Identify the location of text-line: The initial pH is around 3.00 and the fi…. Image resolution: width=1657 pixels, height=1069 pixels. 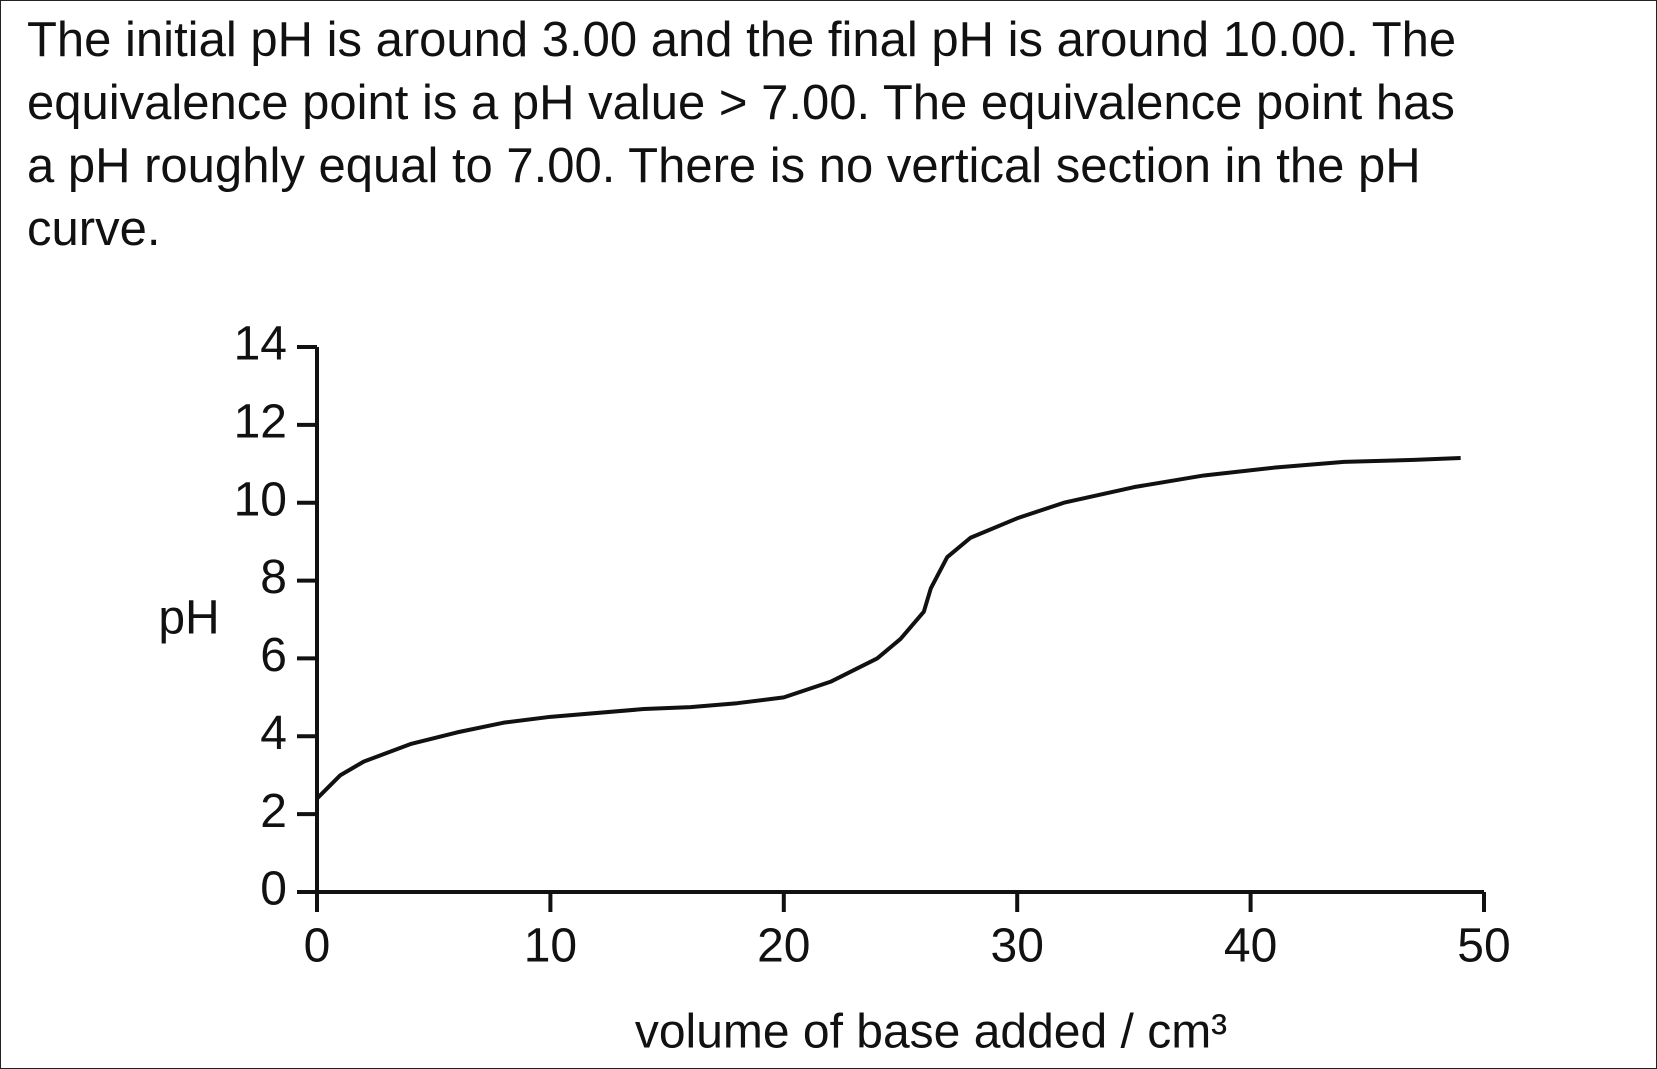
(742, 40).